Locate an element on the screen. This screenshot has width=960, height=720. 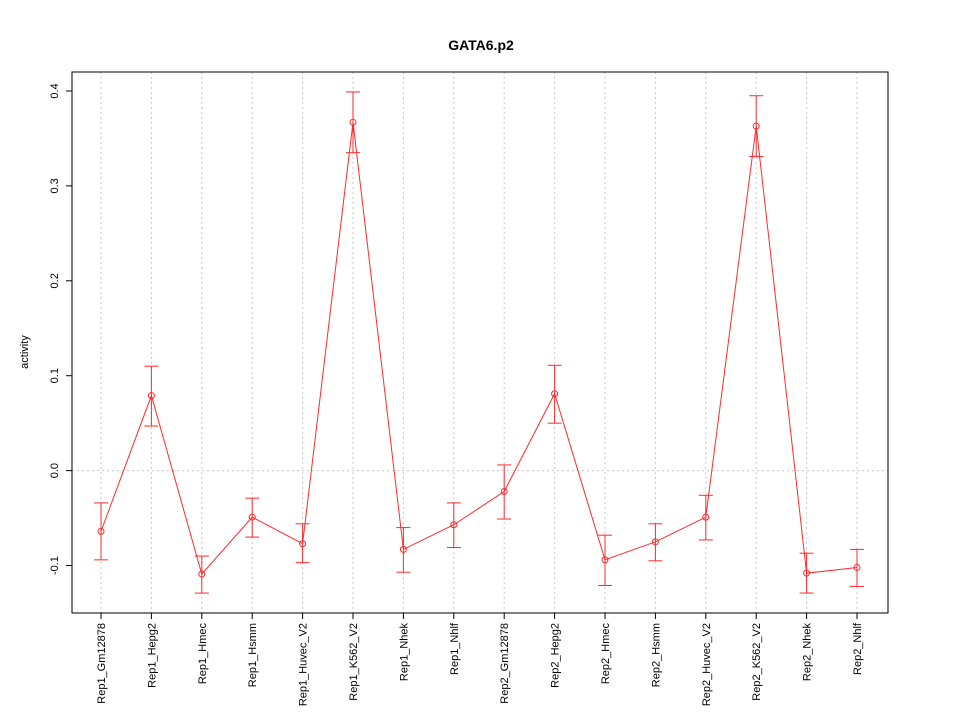
x-tick-label: Rep1_K562_V2 is located at coordinates (354, 662).